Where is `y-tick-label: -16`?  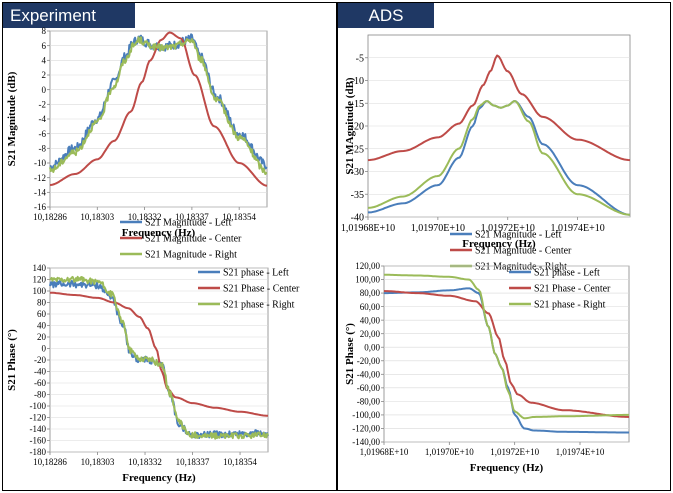
y-tick-label: -16 is located at coordinates (40, 207).